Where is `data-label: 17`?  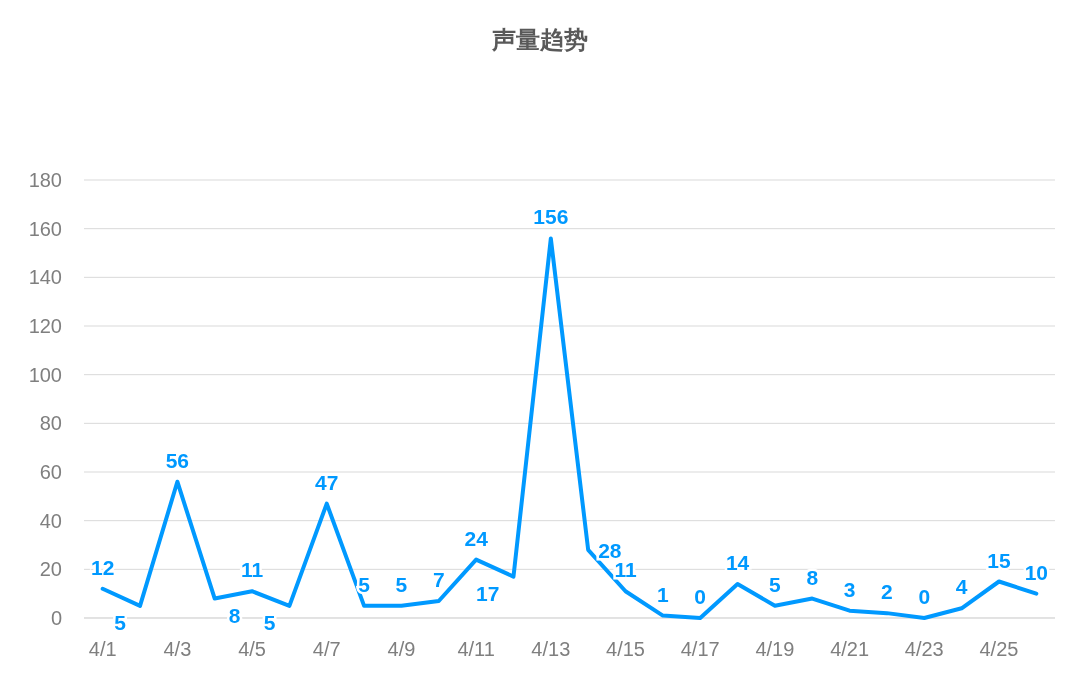
data-label: 17 is located at coordinates (488, 593).